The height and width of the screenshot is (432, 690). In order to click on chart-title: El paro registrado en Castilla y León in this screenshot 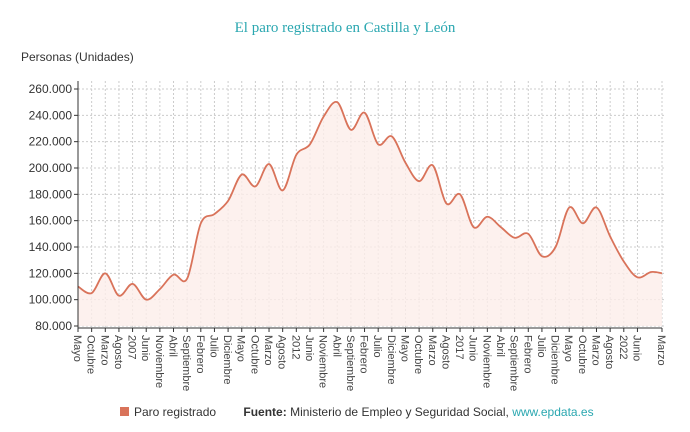, I will do `click(345, 28)`.